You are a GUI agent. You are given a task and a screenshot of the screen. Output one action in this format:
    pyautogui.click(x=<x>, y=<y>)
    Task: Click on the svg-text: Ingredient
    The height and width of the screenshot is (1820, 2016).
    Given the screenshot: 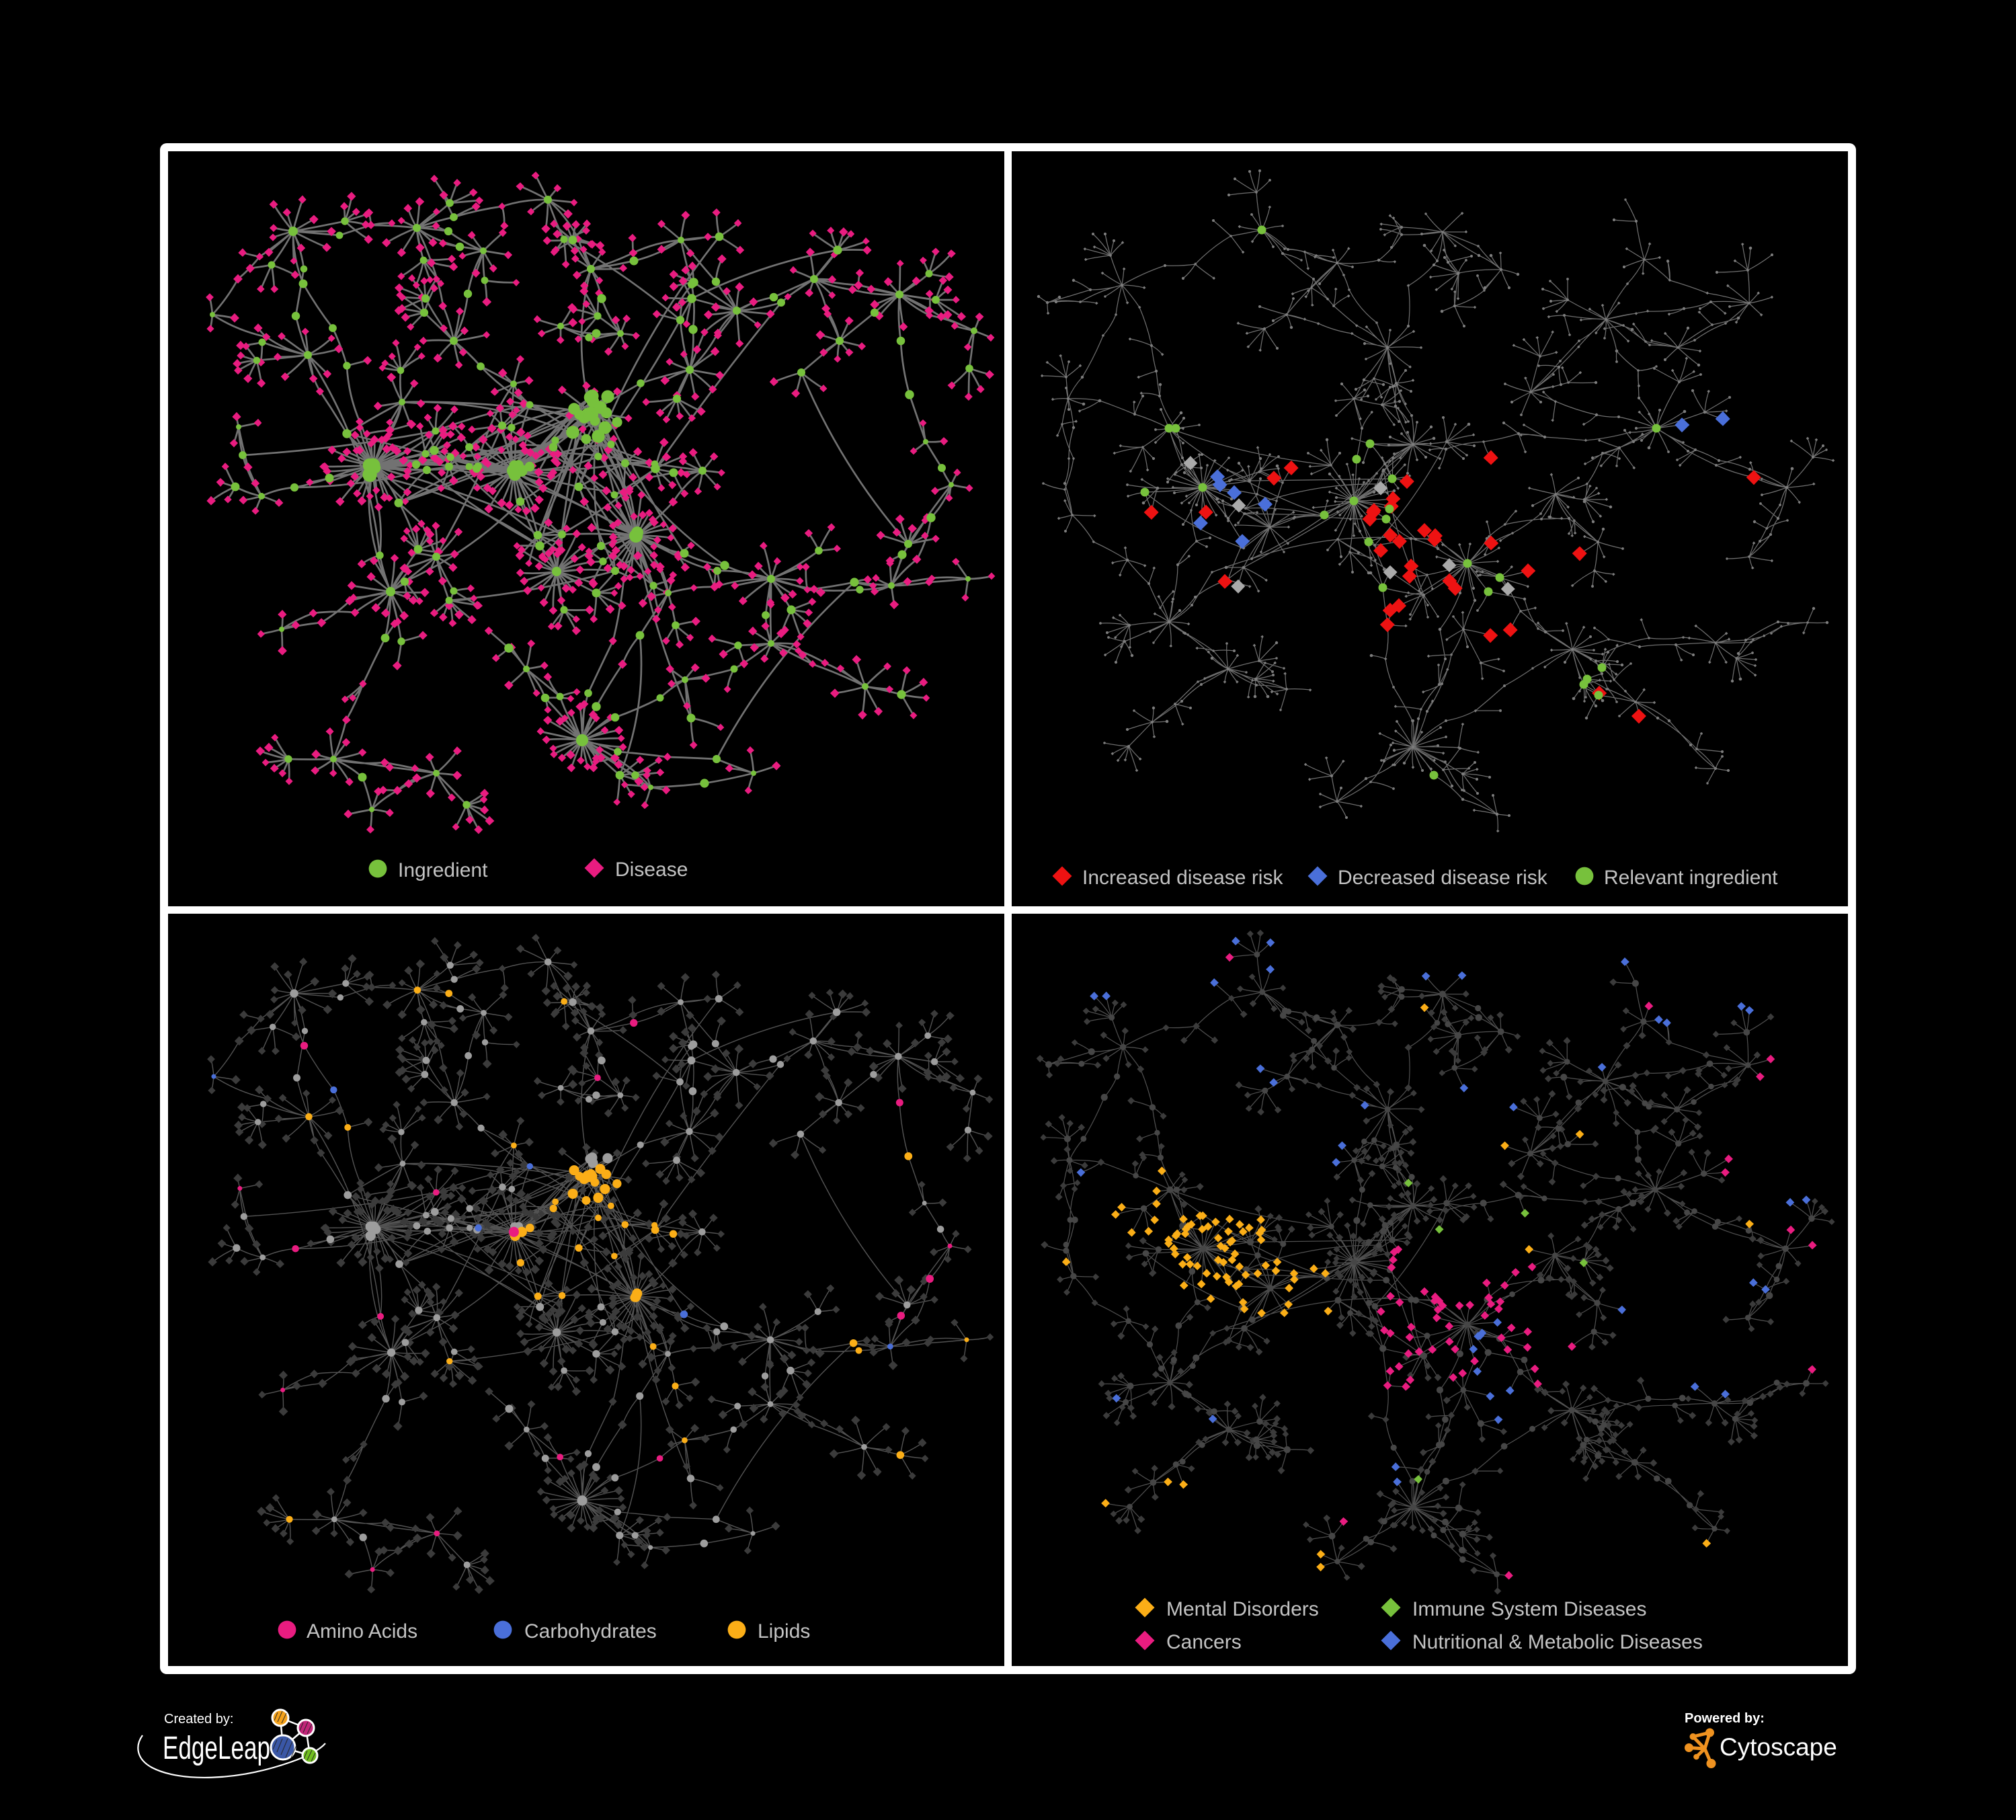 What is the action you would take?
    pyautogui.click(x=443, y=870)
    